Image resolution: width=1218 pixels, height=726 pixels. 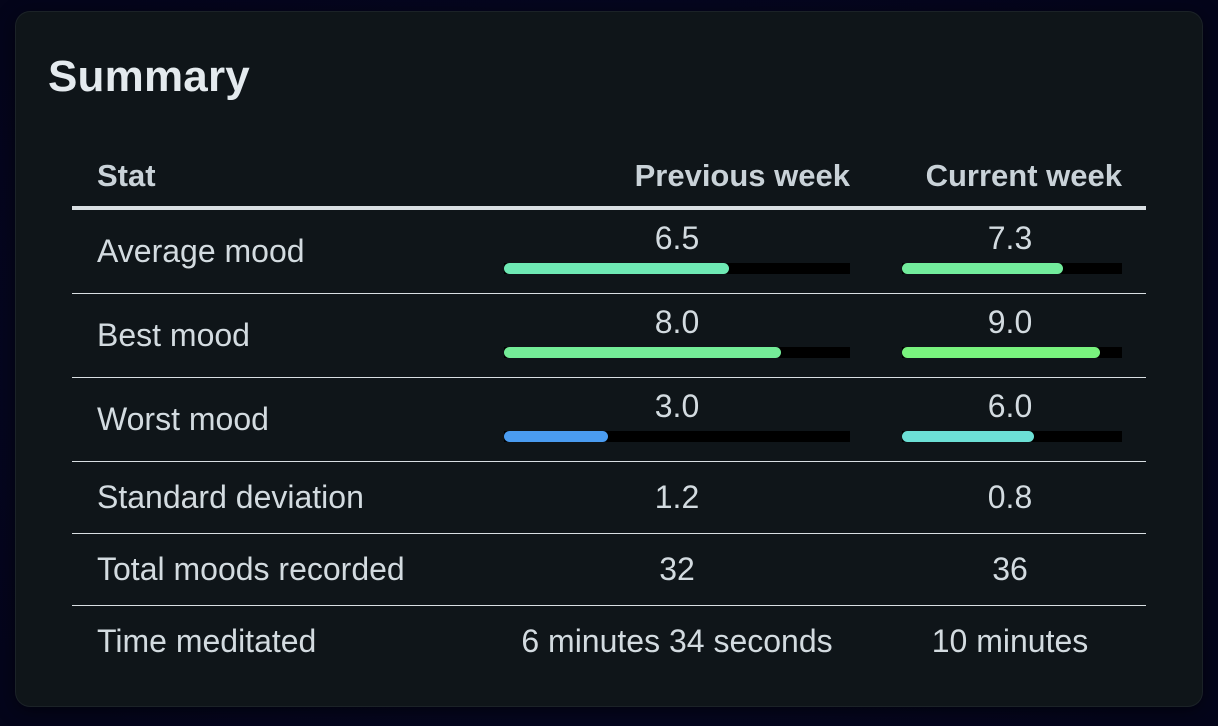 I want to click on column-header-current-week: Current week, so click(x=1010, y=178).